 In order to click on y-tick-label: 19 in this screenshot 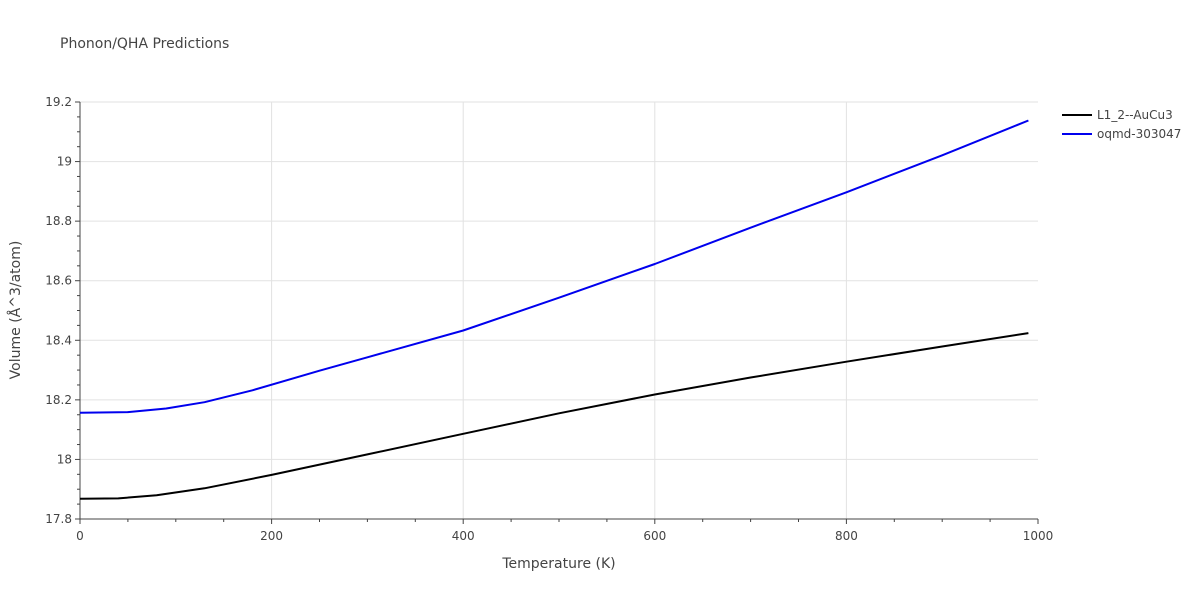, I will do `click(64, 162)`.